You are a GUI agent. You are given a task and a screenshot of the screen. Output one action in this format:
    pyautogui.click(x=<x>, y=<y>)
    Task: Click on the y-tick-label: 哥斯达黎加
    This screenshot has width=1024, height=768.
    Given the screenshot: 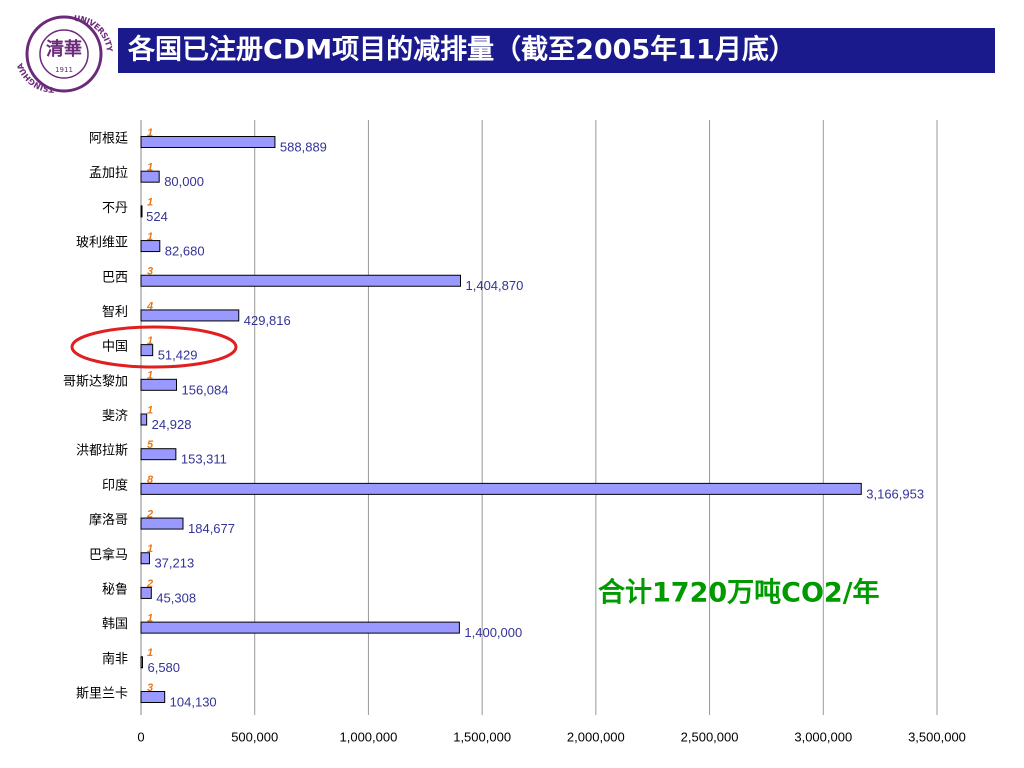 What is the action you would take?
    pyautogui.click(x=95, y=381)
    